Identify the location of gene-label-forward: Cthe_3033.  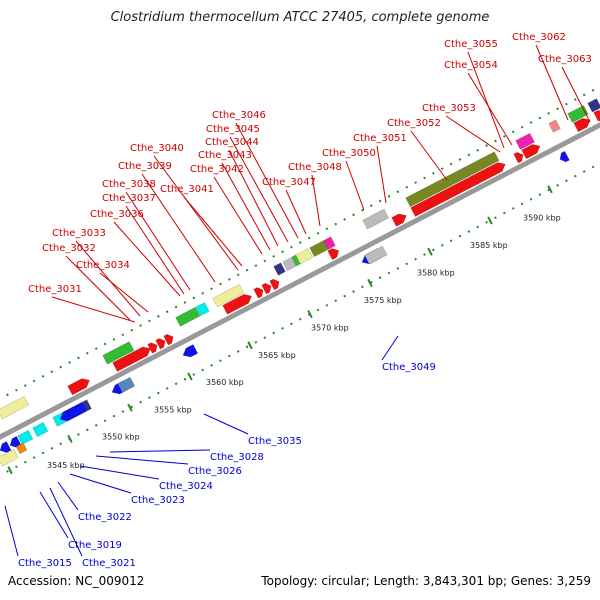
(79, 233).